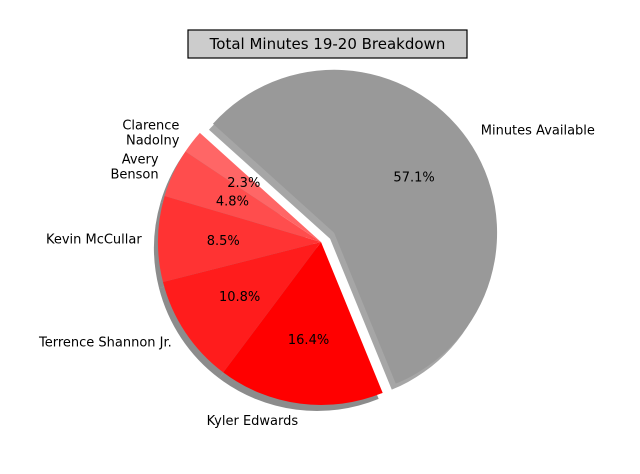 The height and width of the screenshot is (474, 640). I want to click on pie-percent-labels: 57.1% 16.4% 10.8% 8.5% 4.8% 2.3%, so click(321, 259).